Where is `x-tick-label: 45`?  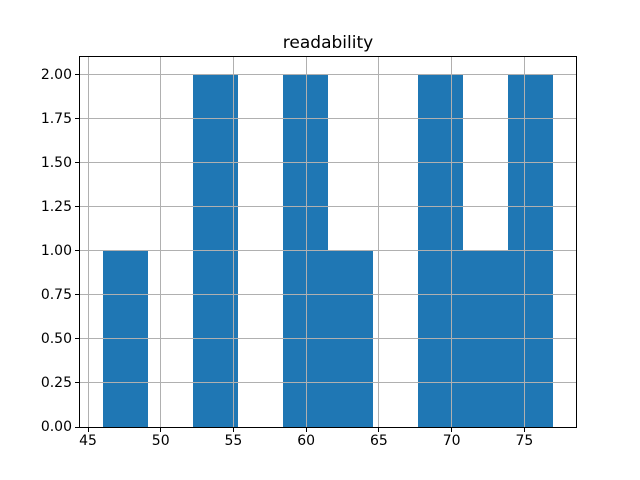
x-tick-label: 45 is located at coordinates (88, 441).